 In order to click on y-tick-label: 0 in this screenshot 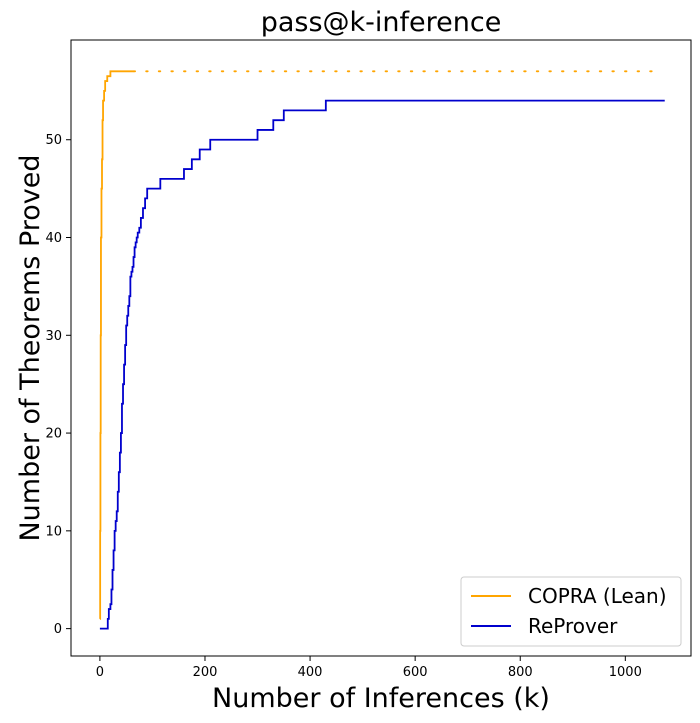, I will do `click(58, 629)`.